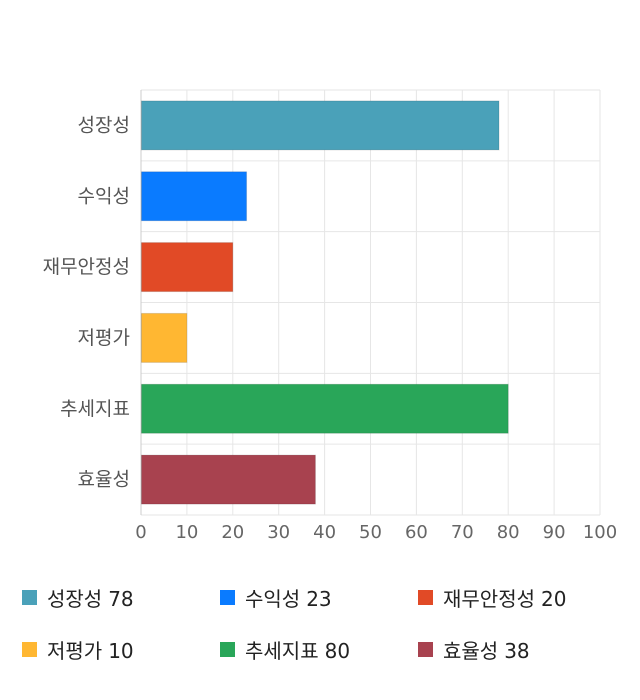  What do you see at coordinates (121, 598) in the screenshot?
I see `legend-series-value: 78` at bounding box center [121, 598].